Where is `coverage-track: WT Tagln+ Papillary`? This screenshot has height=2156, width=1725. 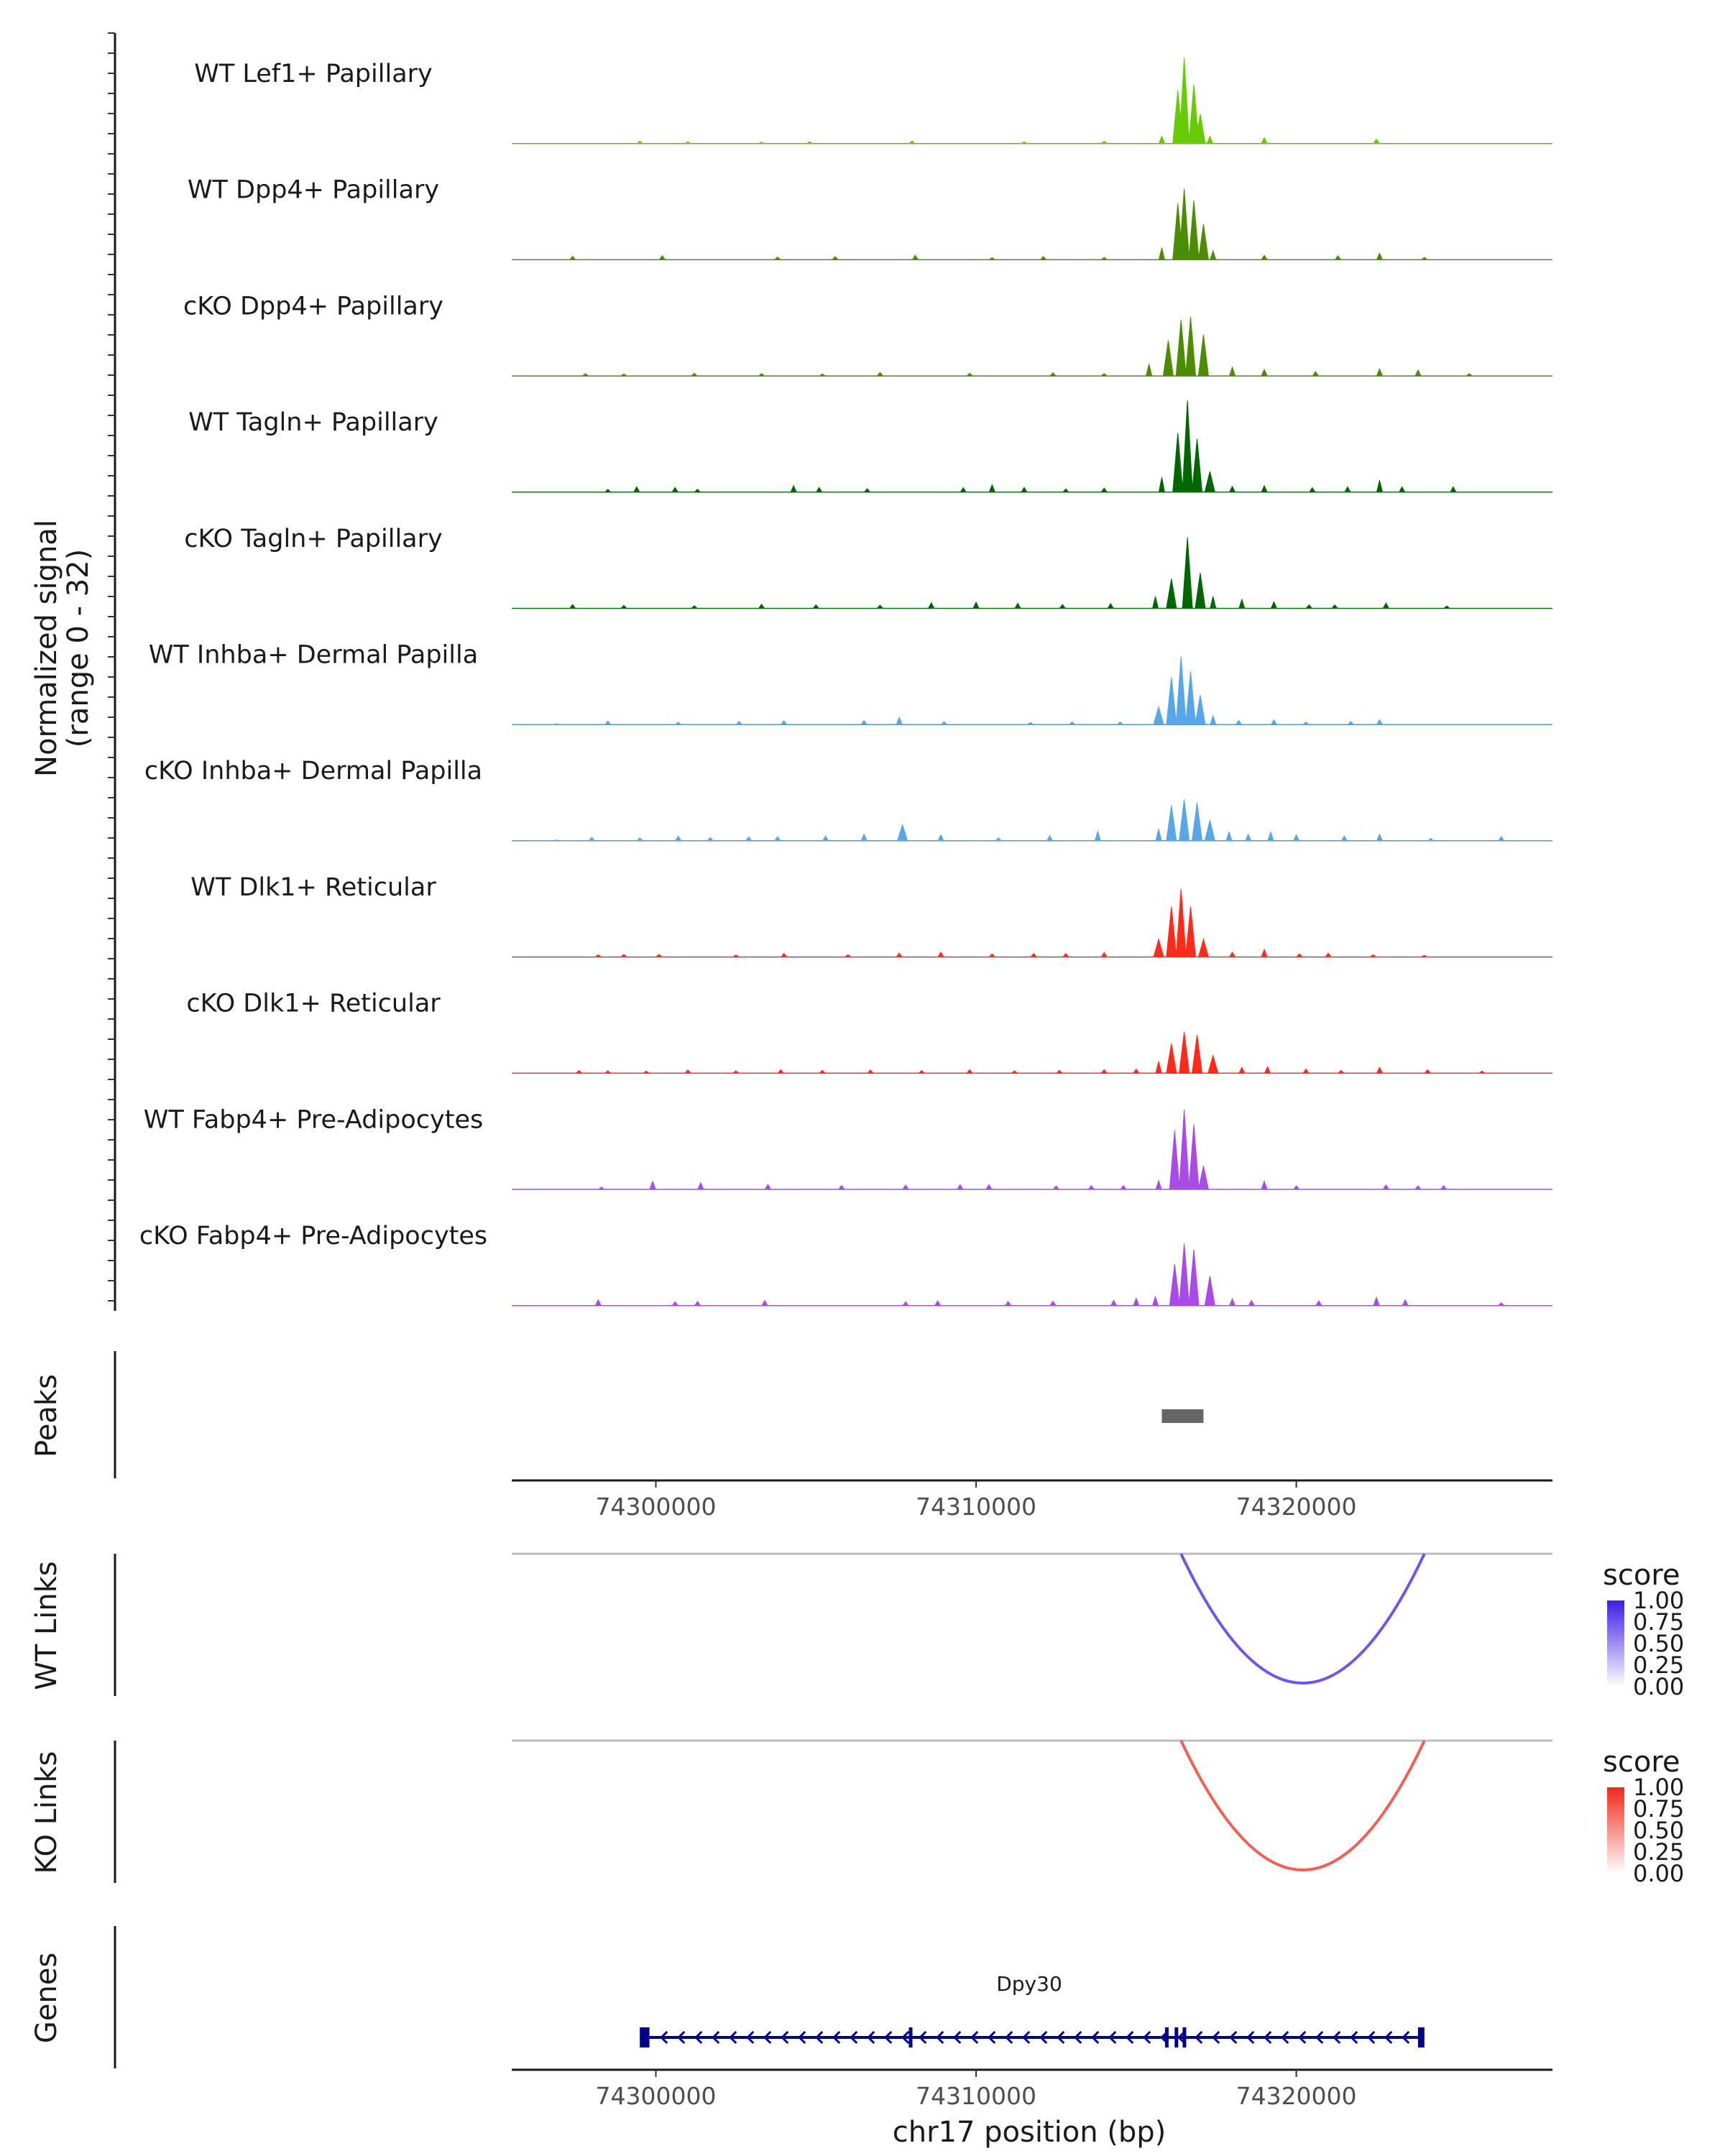 coverage-track: WT Tagln+ Papillary is located at coordinates (870, 447).